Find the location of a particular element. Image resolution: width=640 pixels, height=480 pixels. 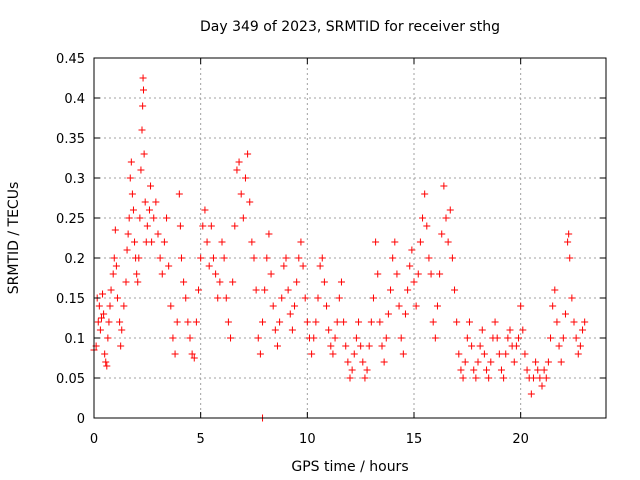

y-axis-title: SRMTID / TECUs is located at coordinates (14, 238).